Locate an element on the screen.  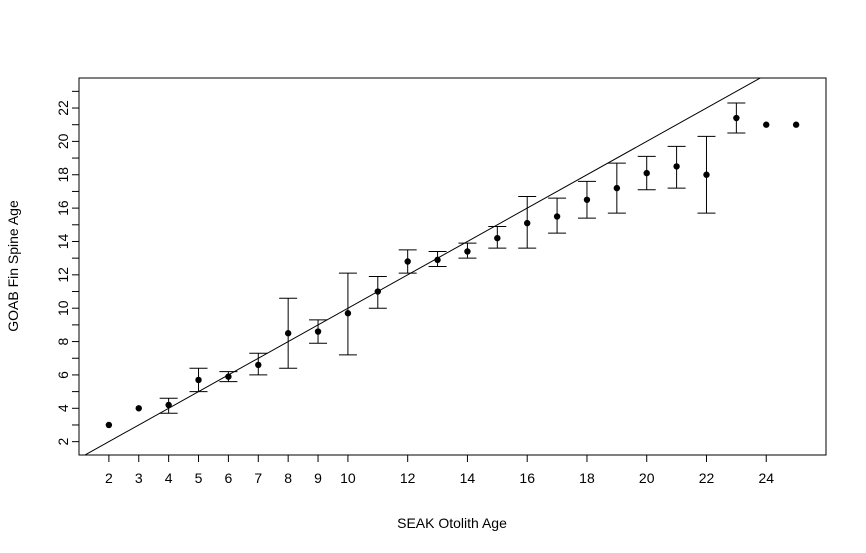
y-tick-label: 14 is located at coordinates (63, 241).